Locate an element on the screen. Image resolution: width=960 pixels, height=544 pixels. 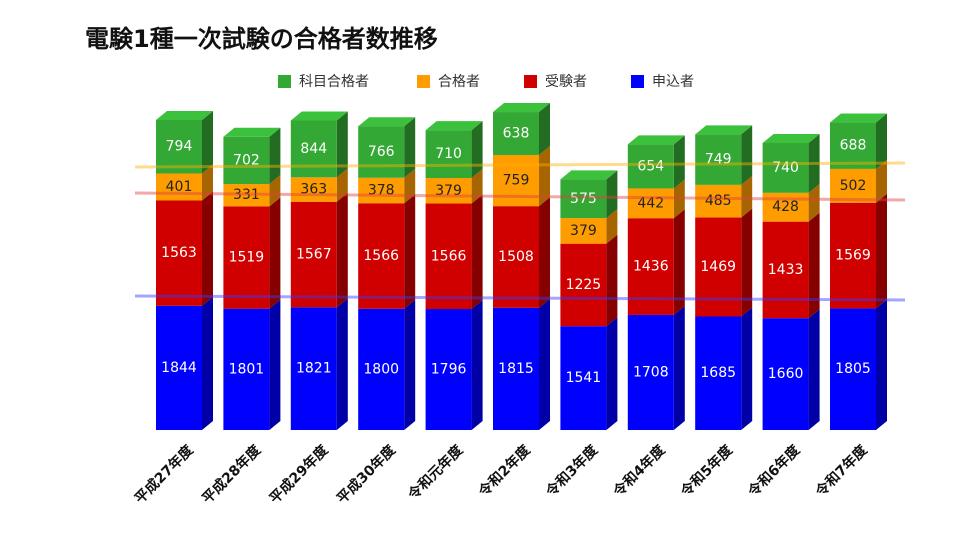
value-label: 1815 is located at coordinates (516, 369).